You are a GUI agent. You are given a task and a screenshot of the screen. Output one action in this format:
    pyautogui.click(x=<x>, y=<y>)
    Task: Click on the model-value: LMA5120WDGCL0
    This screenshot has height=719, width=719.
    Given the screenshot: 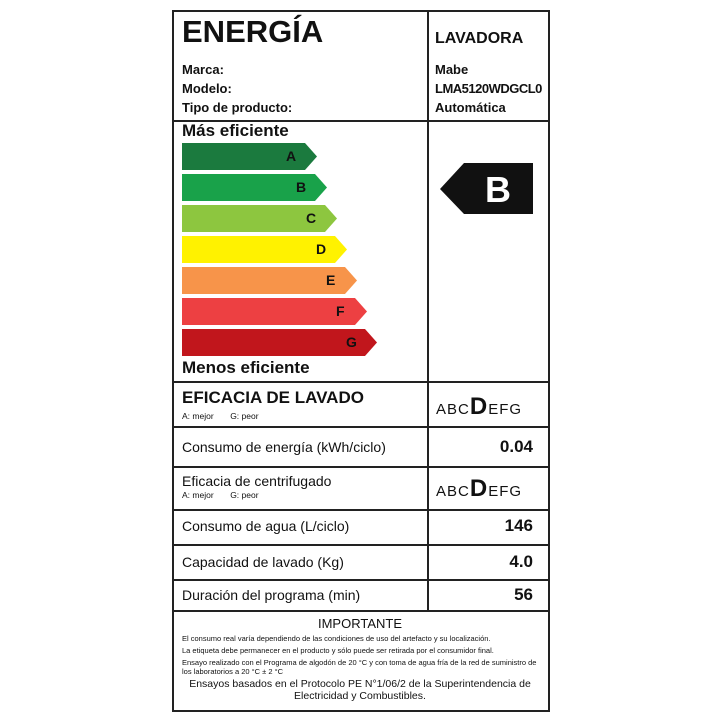 What is the action you would take?
    pyautogui.click(x=488, y=88)
    